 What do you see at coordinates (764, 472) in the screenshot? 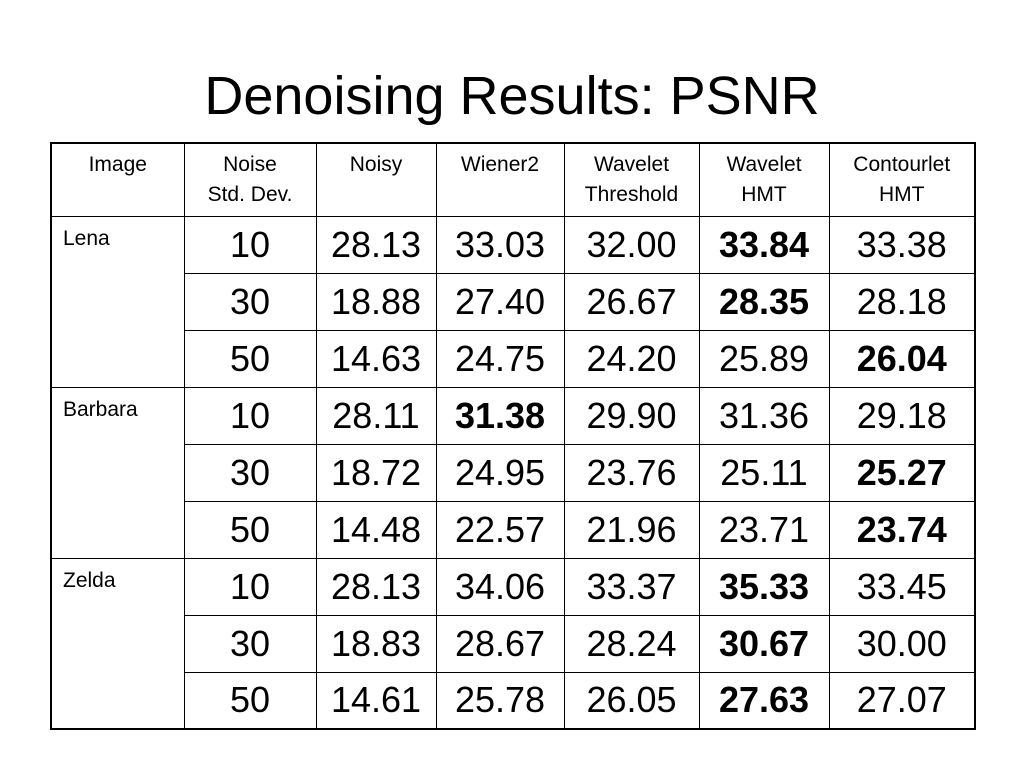
I see `psnr-value-cell: 25.11` at bounding box center [764, 472].